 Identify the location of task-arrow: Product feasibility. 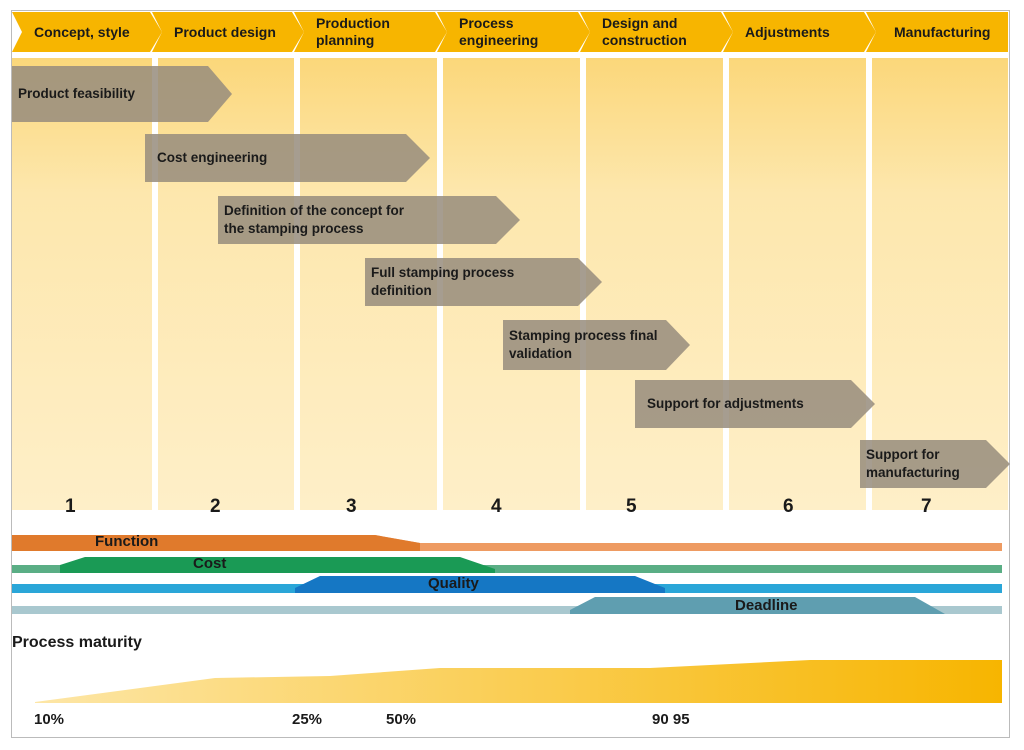
(122, 94).